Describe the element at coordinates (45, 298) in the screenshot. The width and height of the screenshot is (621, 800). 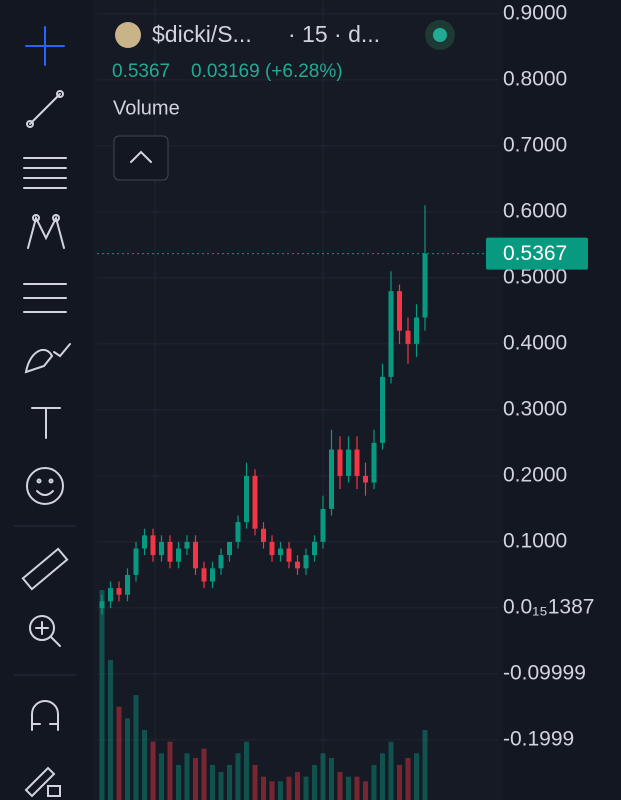
I see `forecast-tool` at that location.